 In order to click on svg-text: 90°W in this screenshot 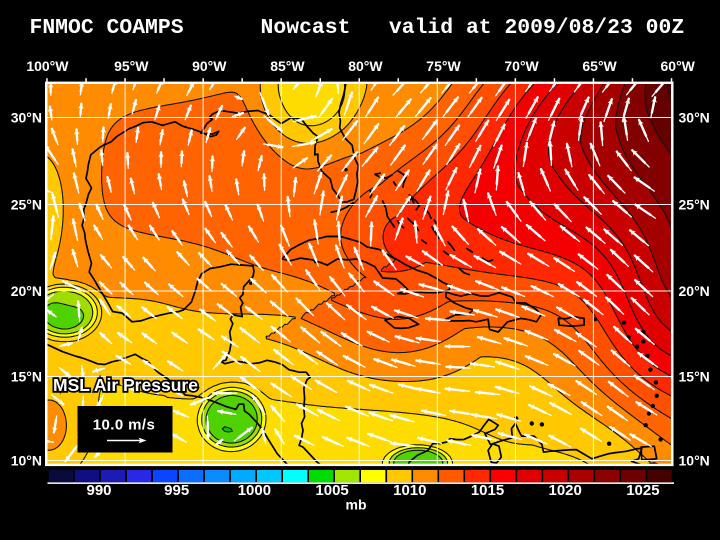, I will do `click(209, 66)`.